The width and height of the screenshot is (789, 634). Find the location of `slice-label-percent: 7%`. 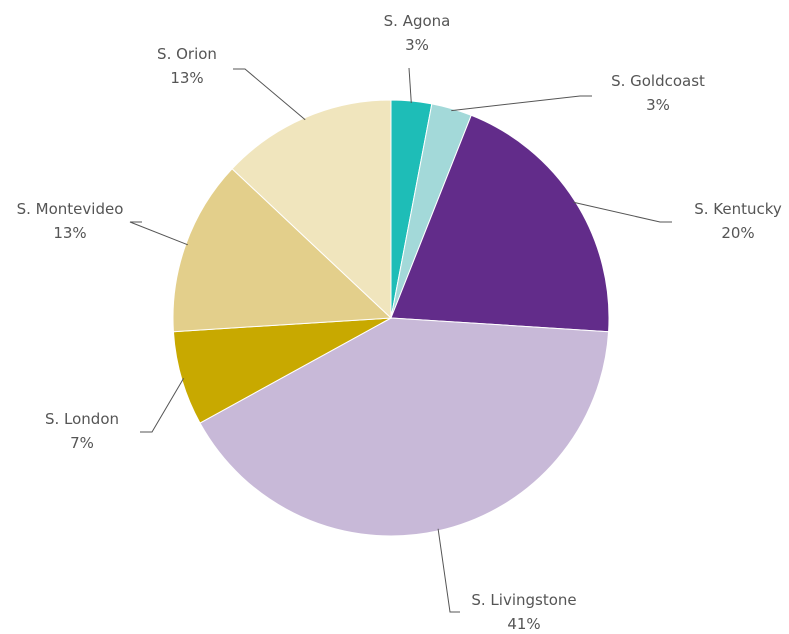

slice-label-percent: 7% is located at coordinates (82, 443).